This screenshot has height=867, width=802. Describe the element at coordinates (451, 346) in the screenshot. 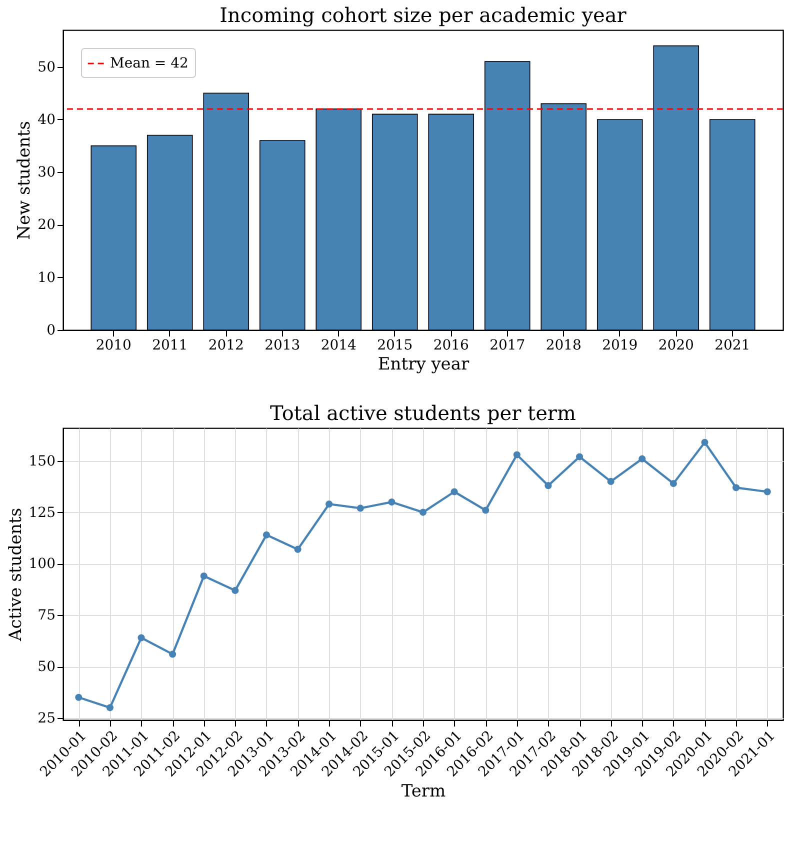

I see `x-tick-label: 2016` at that location.